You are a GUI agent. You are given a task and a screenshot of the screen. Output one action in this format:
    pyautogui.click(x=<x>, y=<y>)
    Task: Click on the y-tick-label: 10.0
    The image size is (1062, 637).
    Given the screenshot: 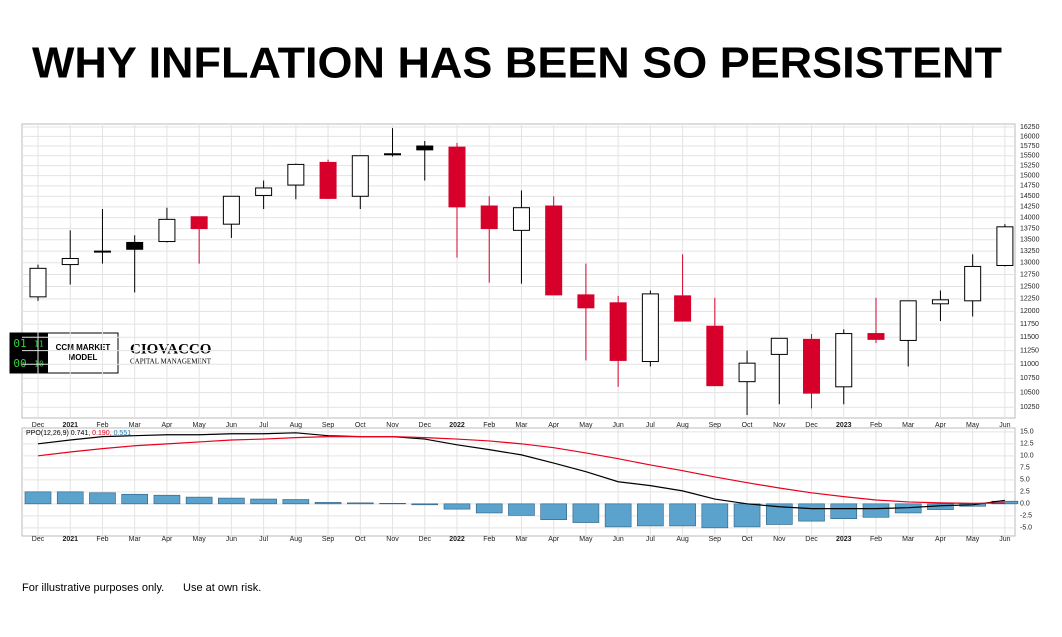 What is the action you would take?
    pyautogui.click(x=1027, y=456)
    